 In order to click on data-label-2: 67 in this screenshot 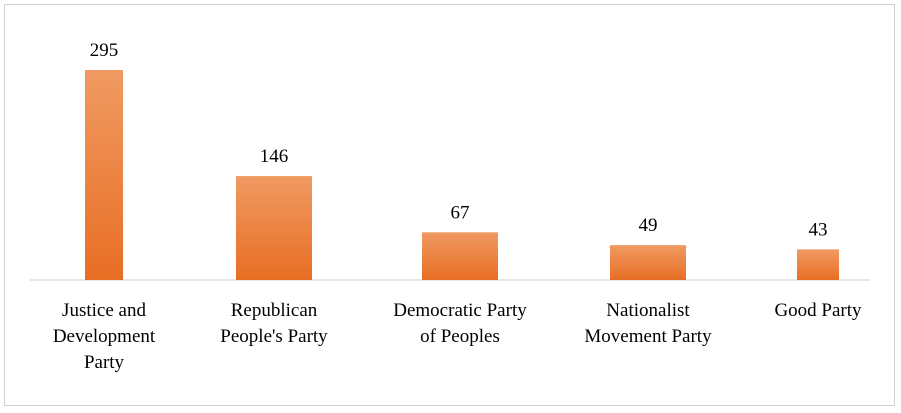, I will do `click(460, 212)`.